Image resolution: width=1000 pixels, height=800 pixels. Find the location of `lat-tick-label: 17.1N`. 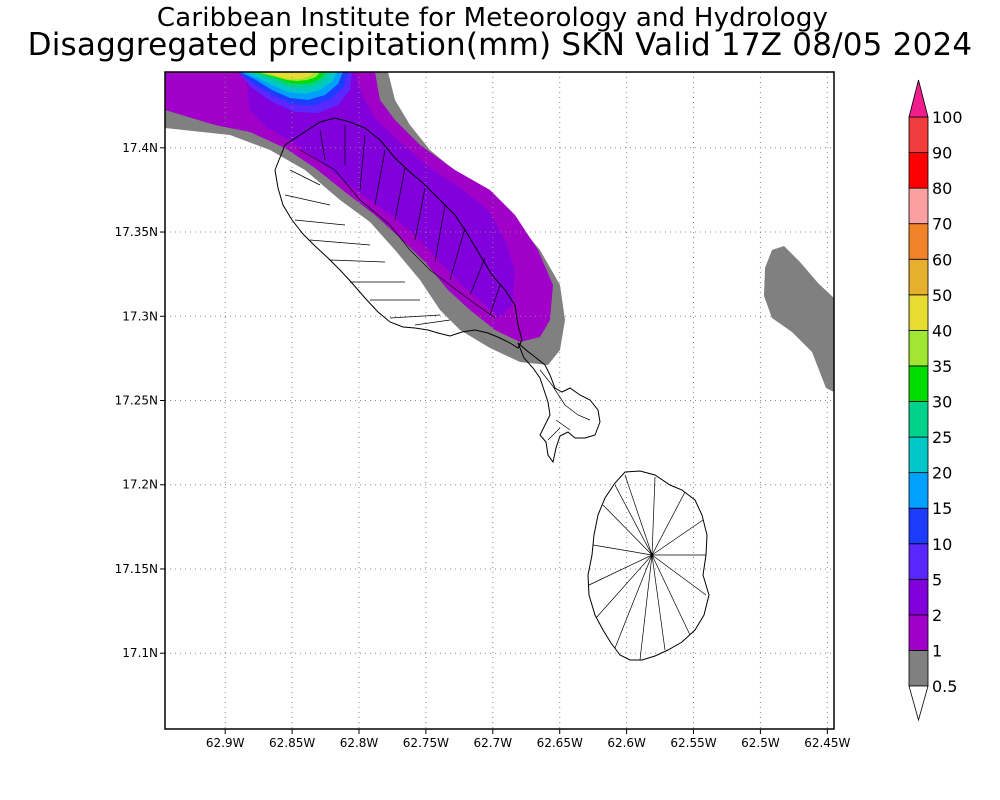

lat-tick-label: 17.1N is located at coordinates (140, 653).